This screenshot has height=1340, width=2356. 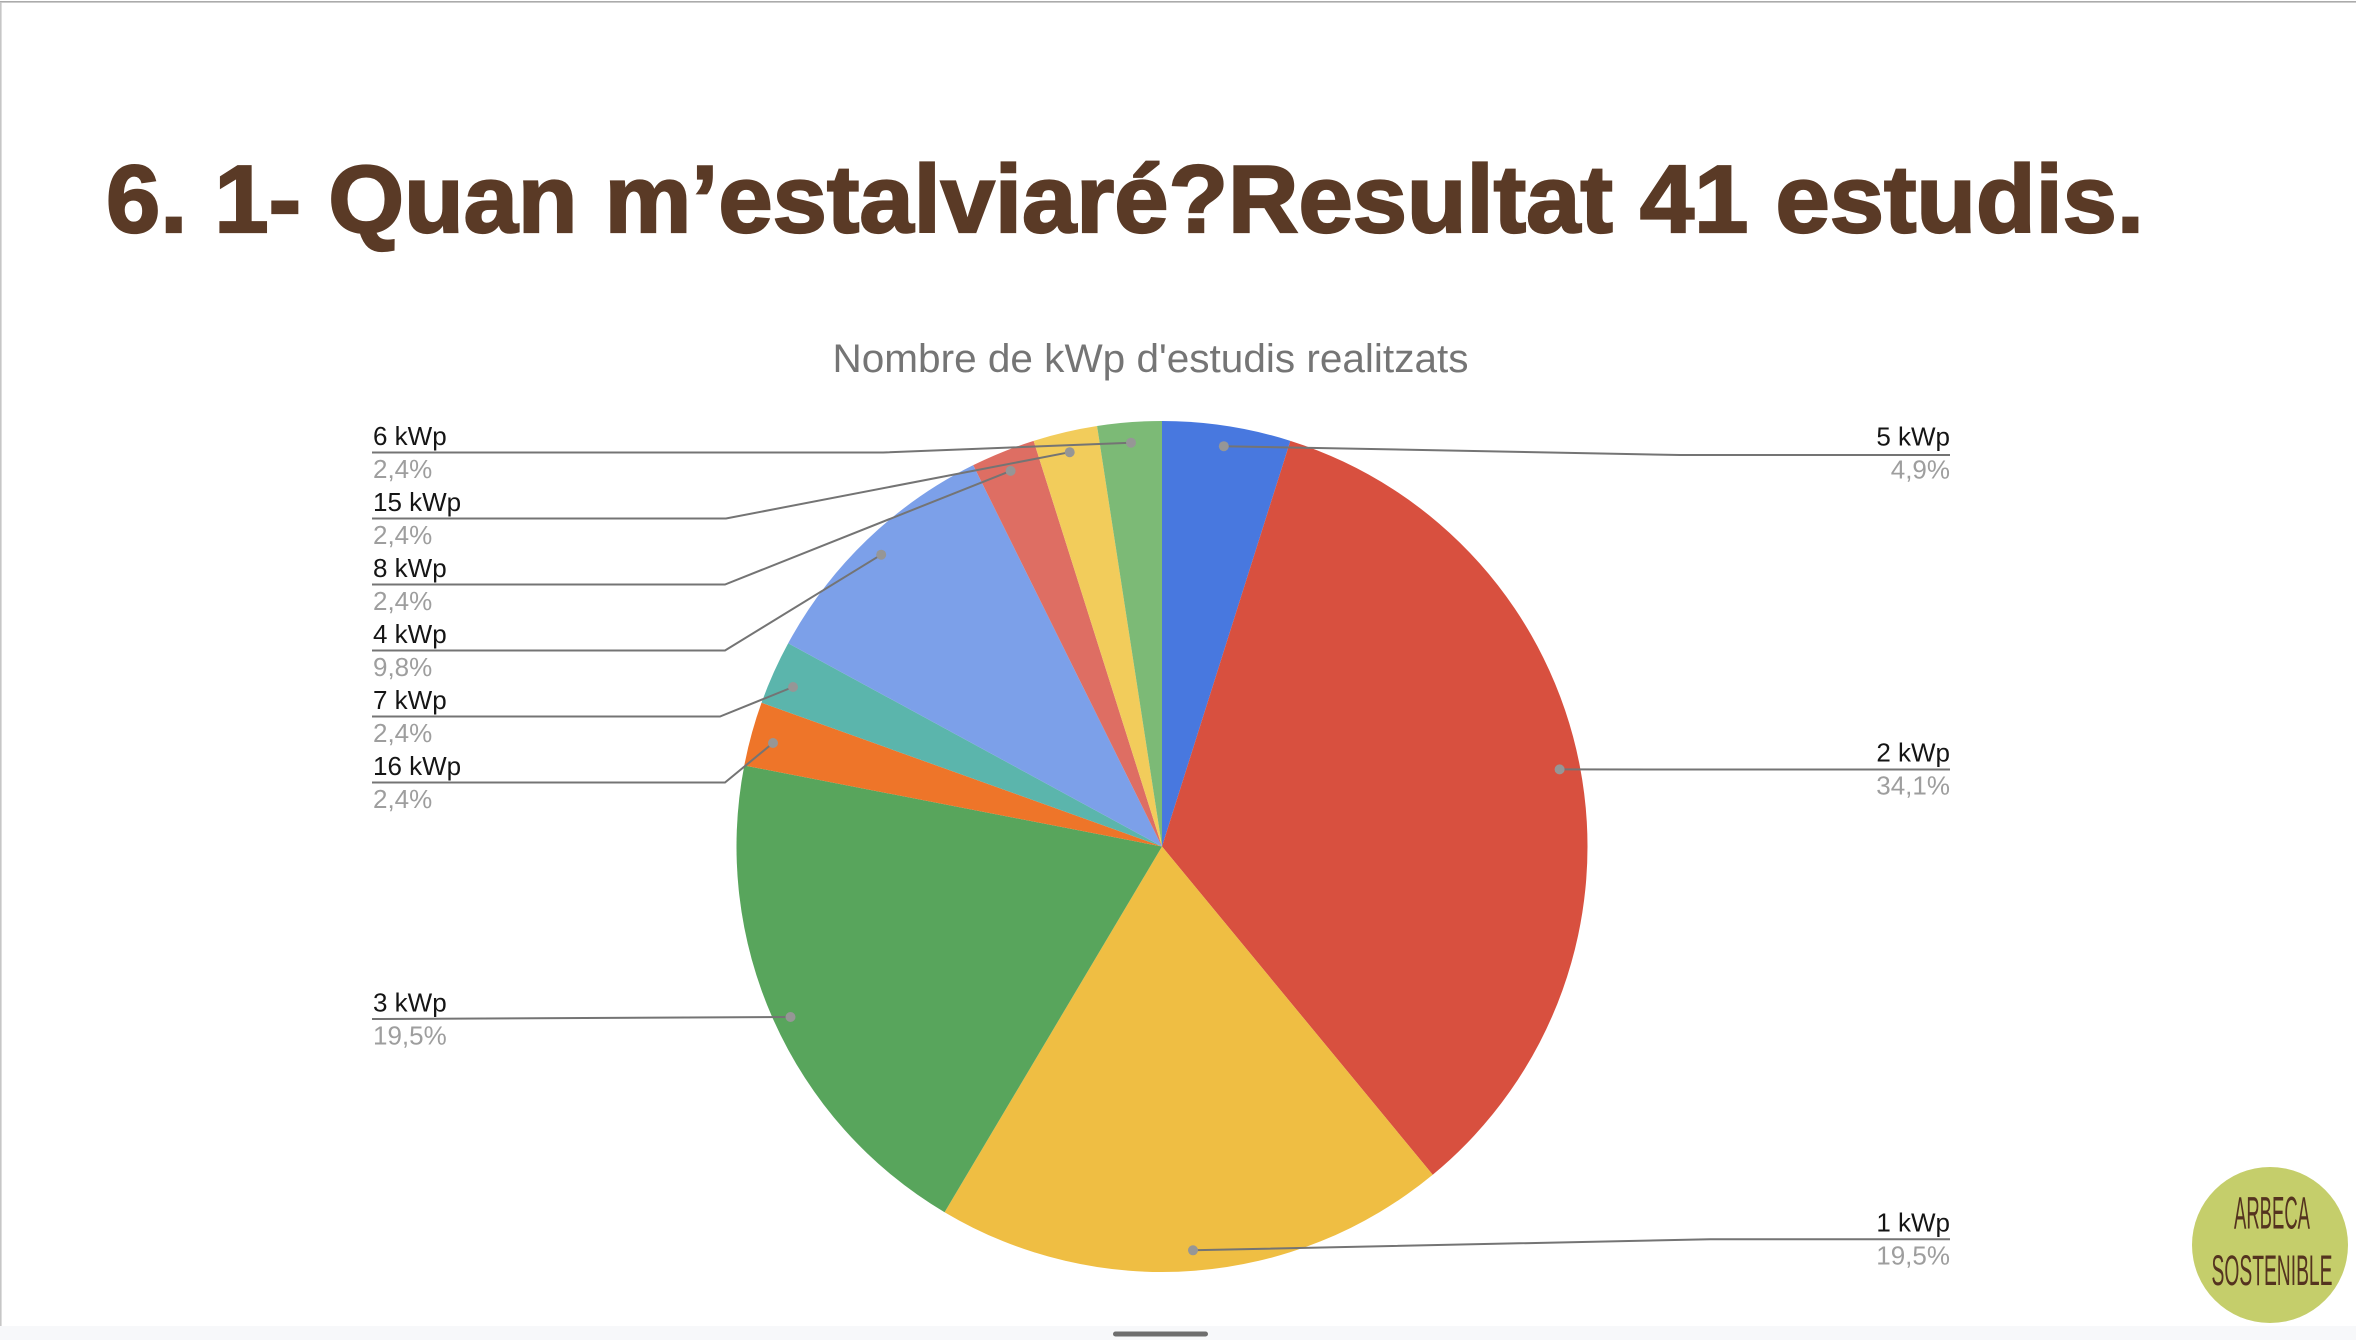 I want to click on svg-text:Nombre de kWp d'estudis realit: Nombre de kWp d'estudis realitzats, so click(x=1151, y=359).